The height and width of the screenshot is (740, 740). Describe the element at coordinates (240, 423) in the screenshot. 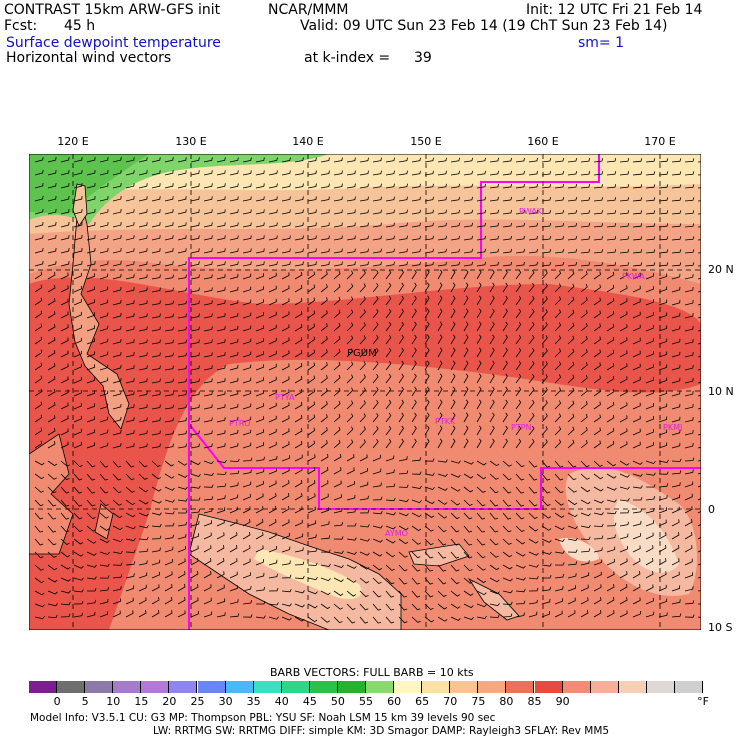

I see `station-ptro: PTRO` at that location.